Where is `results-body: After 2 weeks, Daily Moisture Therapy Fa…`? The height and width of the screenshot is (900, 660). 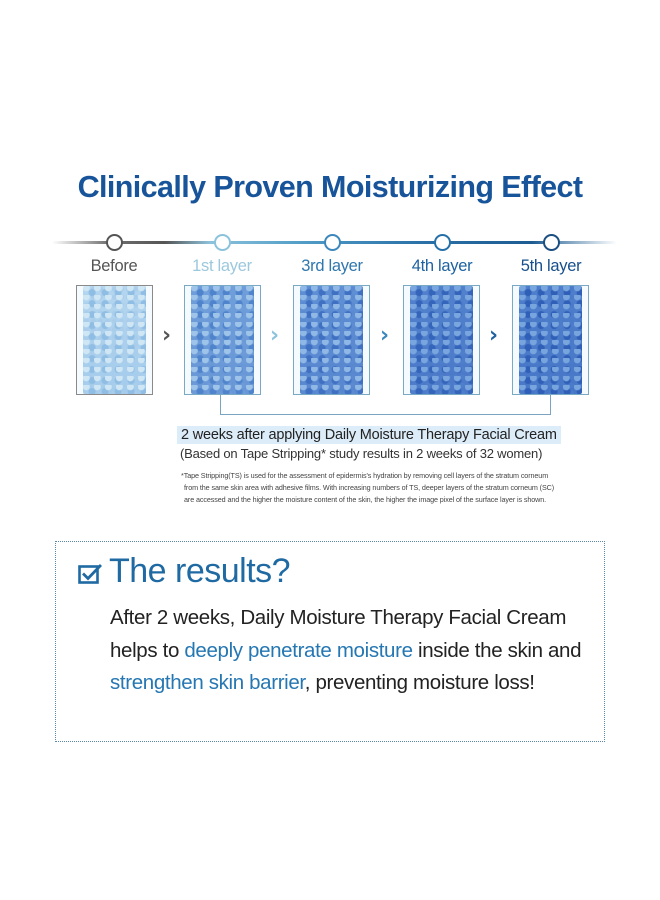 results-body: After 2 weeks, Daily Moisture Therapy Fa… is located at coordinates (357, 651).